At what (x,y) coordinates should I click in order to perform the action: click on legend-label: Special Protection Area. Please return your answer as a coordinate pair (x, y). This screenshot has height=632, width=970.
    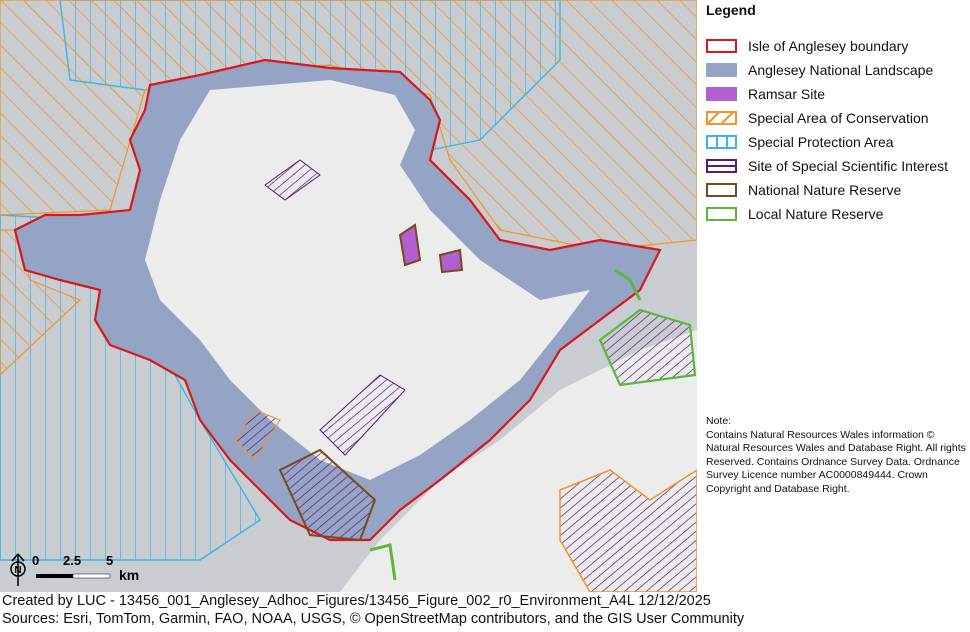
    Looking at the image, I should click on (821, 142).